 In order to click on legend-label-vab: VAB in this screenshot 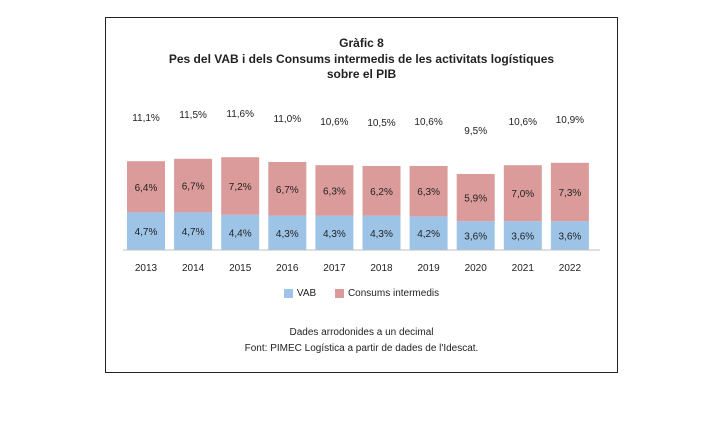, I will do `click(306, 293)`.